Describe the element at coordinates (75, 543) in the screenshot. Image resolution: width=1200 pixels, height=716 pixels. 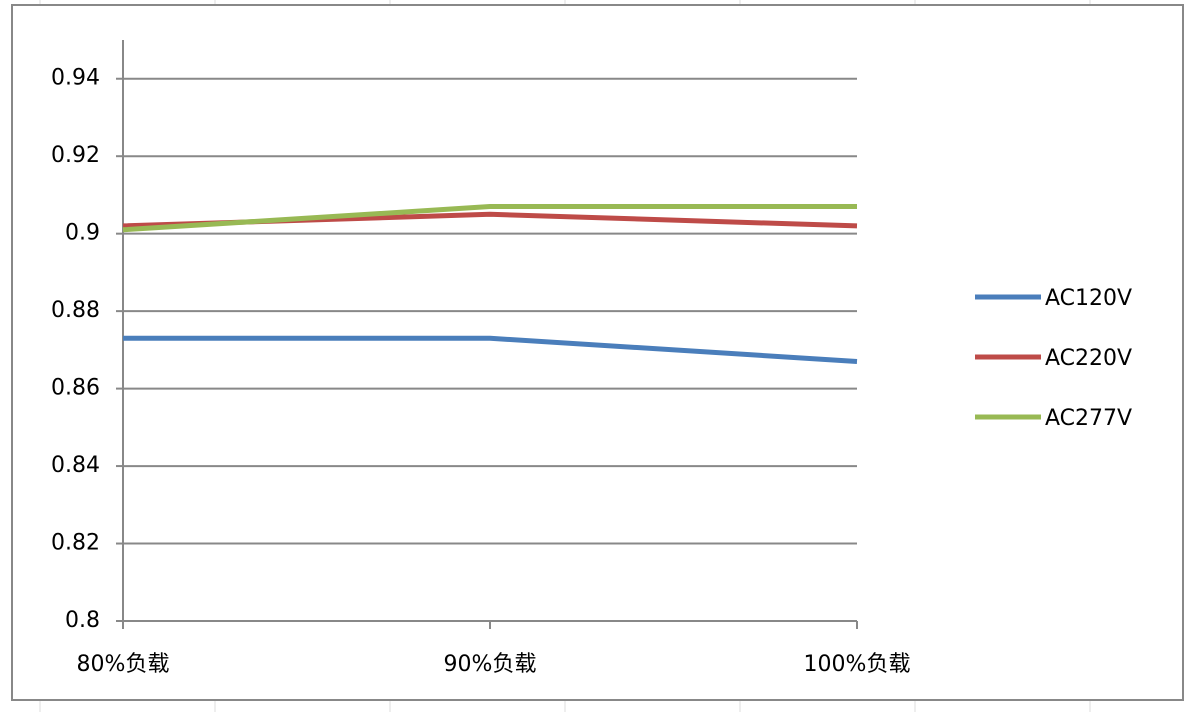
I see `y-tick-label: 0.82` at that location.